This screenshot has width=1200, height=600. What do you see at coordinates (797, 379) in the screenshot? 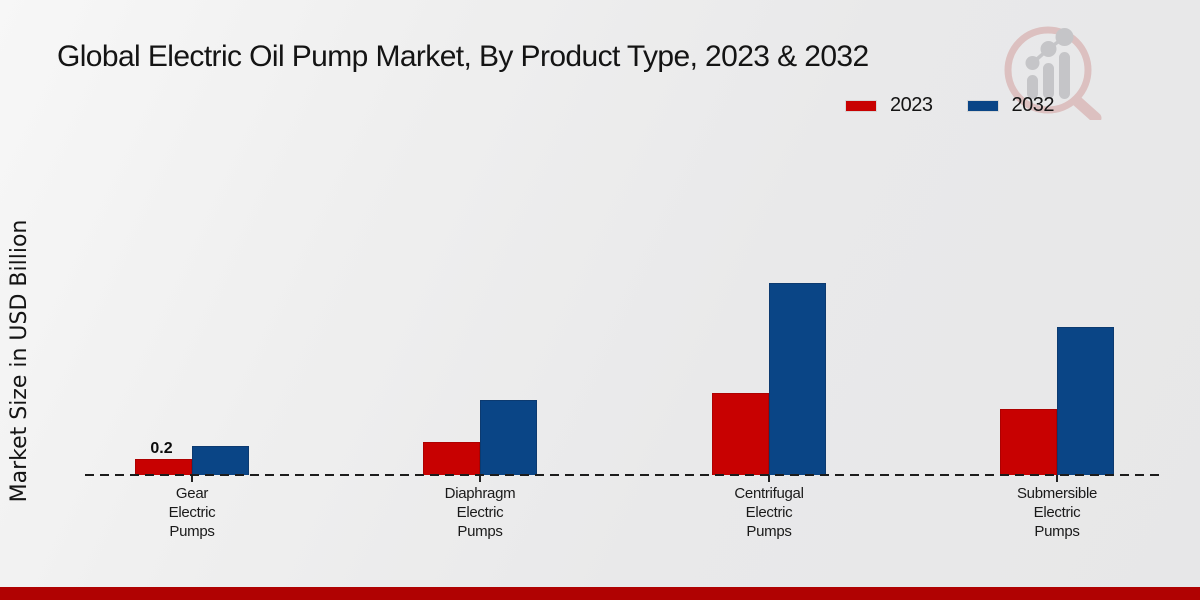
I see `bar-2032-centrifugal-electric-pumps` at bounding box center [797, 379].